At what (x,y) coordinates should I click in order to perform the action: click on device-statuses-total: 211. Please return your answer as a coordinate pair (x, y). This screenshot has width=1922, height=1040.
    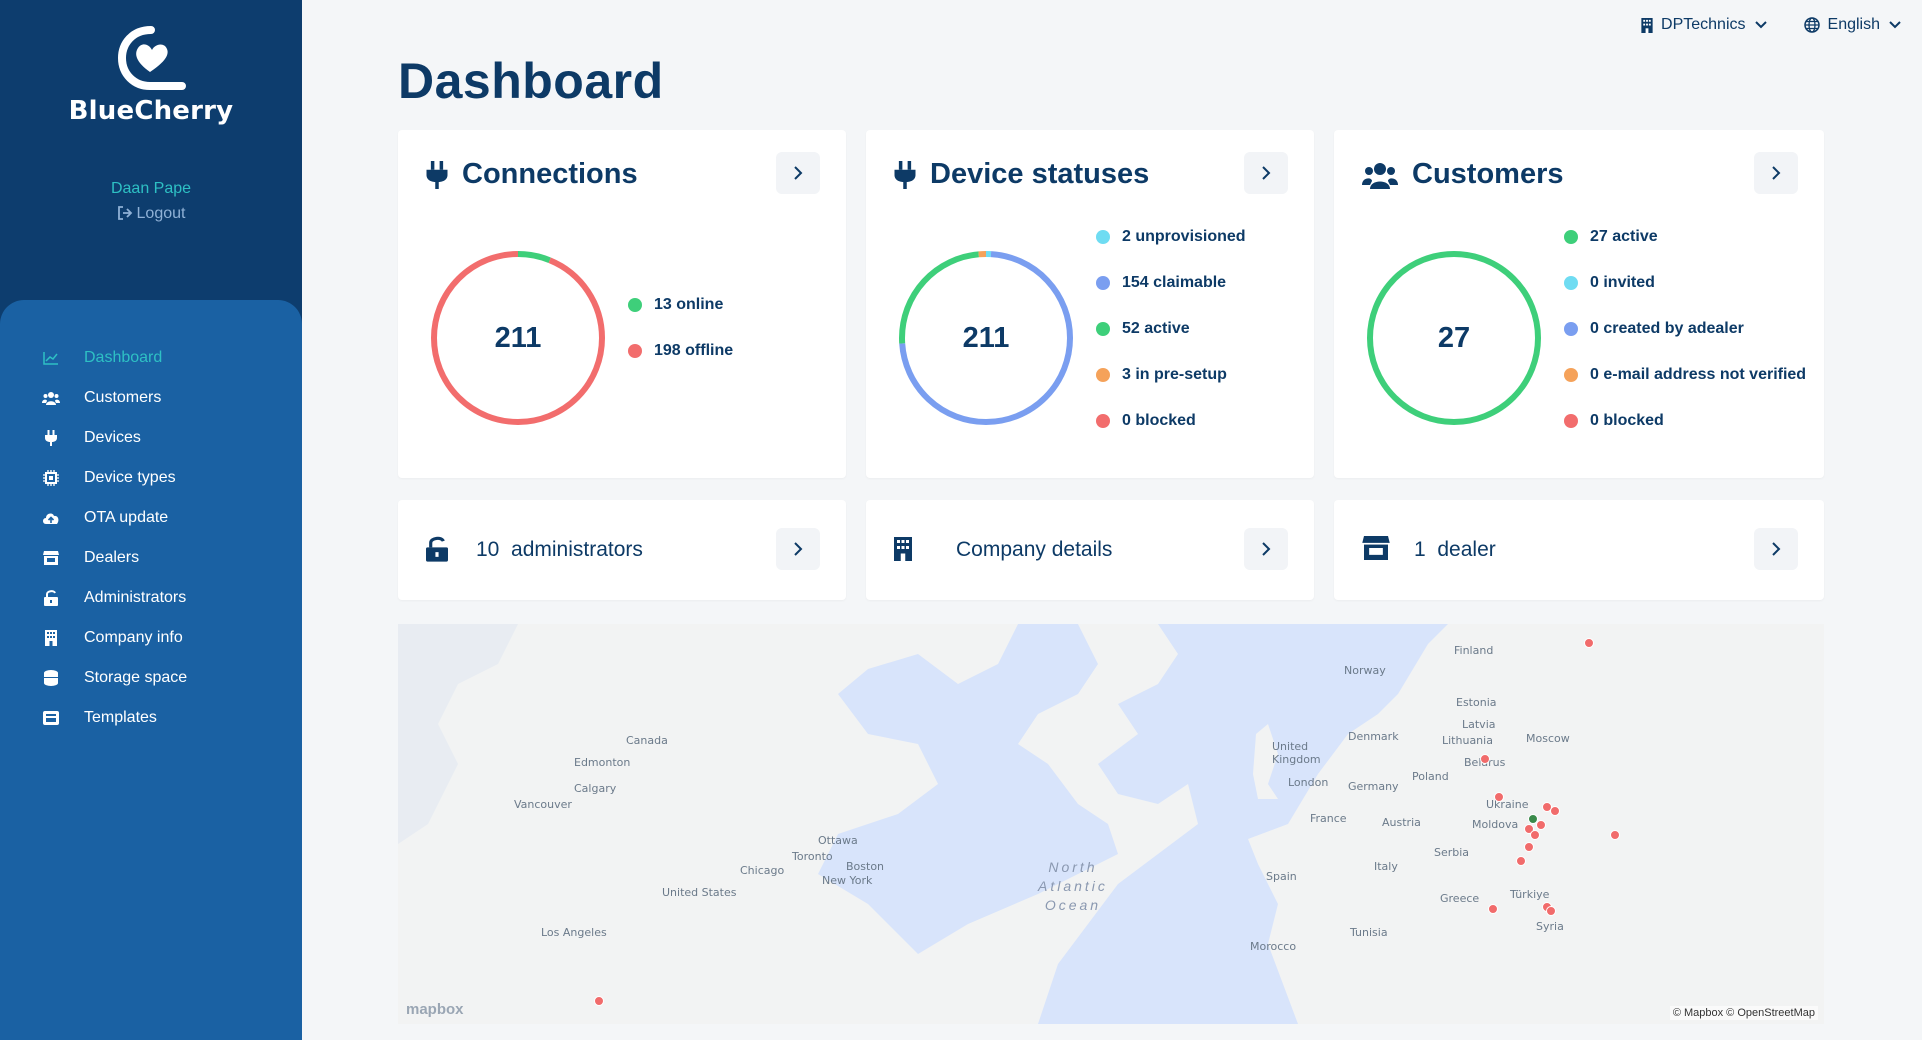
    Looking at the image, I should click on (986, 337).